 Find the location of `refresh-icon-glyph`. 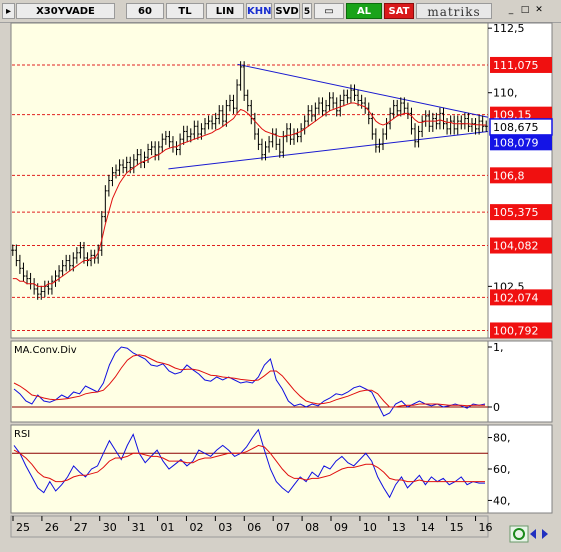

refresh-icon-glyph is located at coordinates (519, 534).